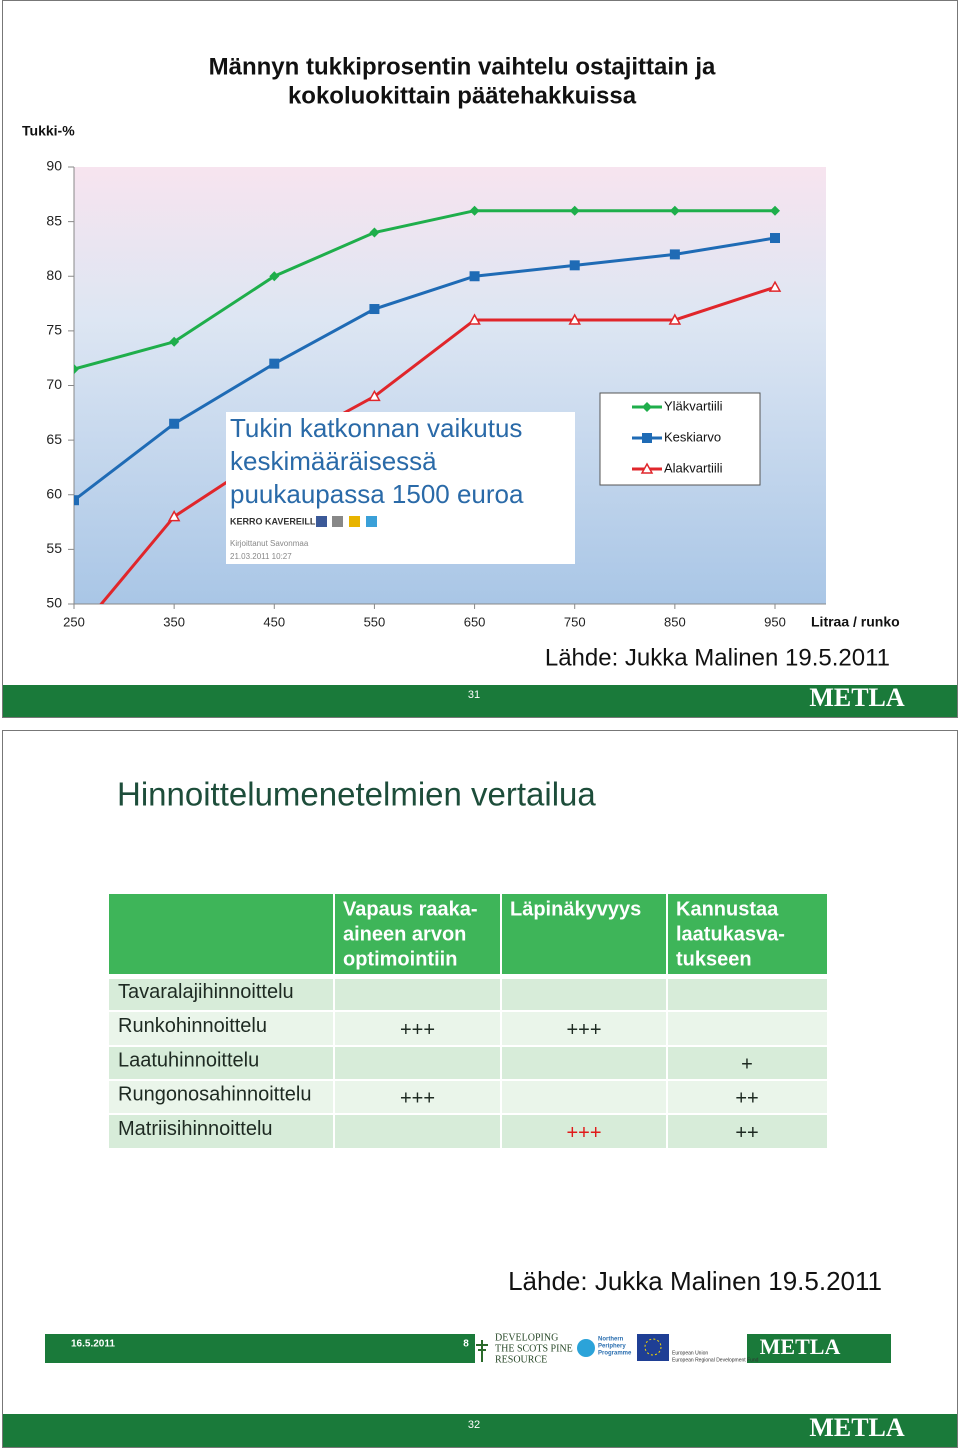 The image size is (960, 1453). I want to click on eu-stars, so click(653, 1347).